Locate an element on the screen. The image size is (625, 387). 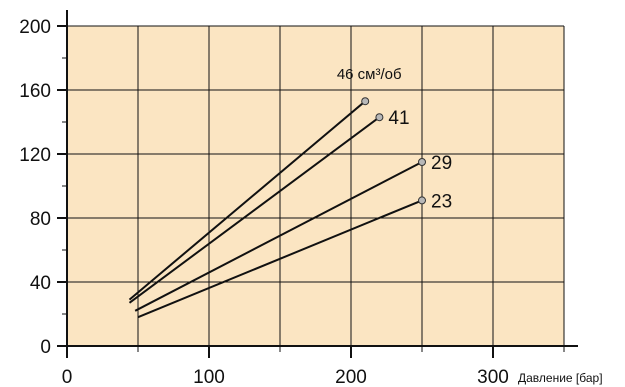
x-tick-label: 100 is located at coordinates (209, 377).